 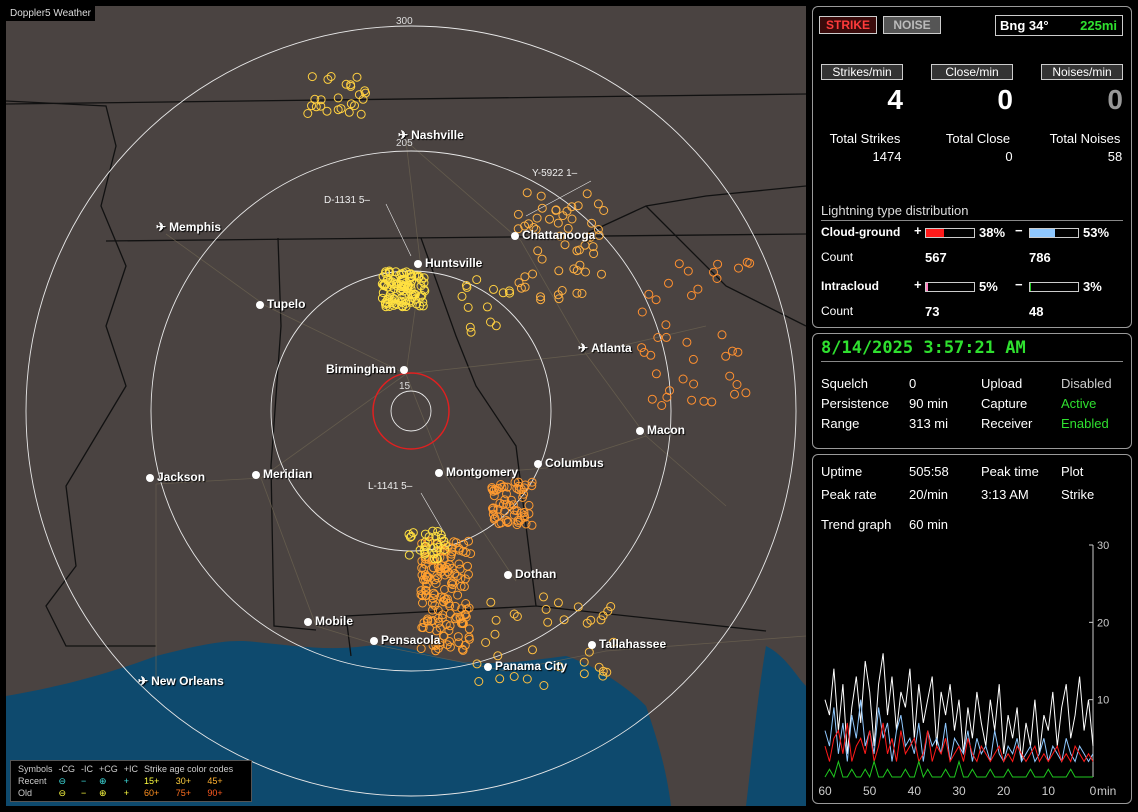 What do you see at coordinates (929, 524) in the screenshot?
I see `trend-value: 60 min` at bounding box center [929, 524].